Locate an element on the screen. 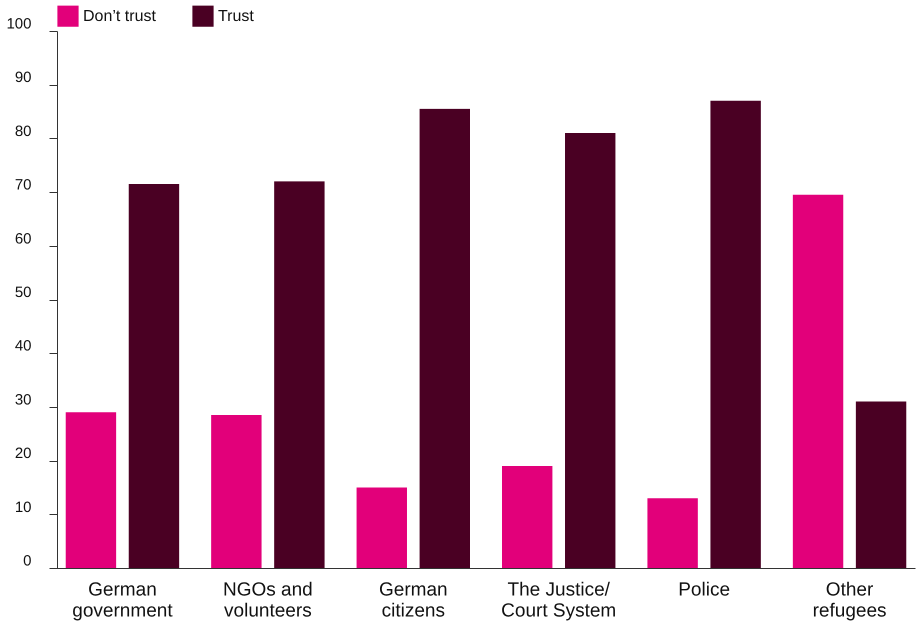  y-tick-label: 90 is located at coordinates (23, 77).